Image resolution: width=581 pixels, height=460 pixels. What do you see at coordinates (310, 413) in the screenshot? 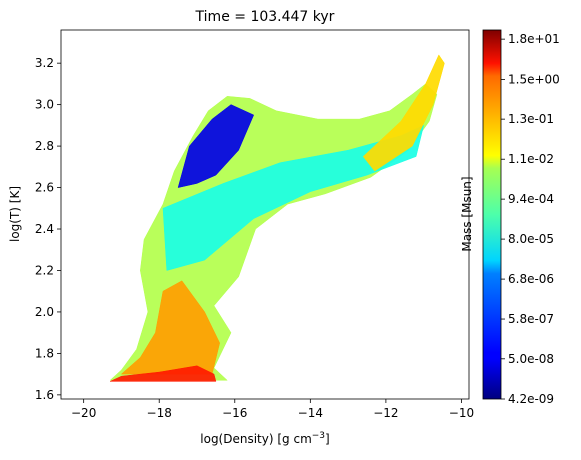
I see `x-tick-label: −14` at bounding box center [310, 413].